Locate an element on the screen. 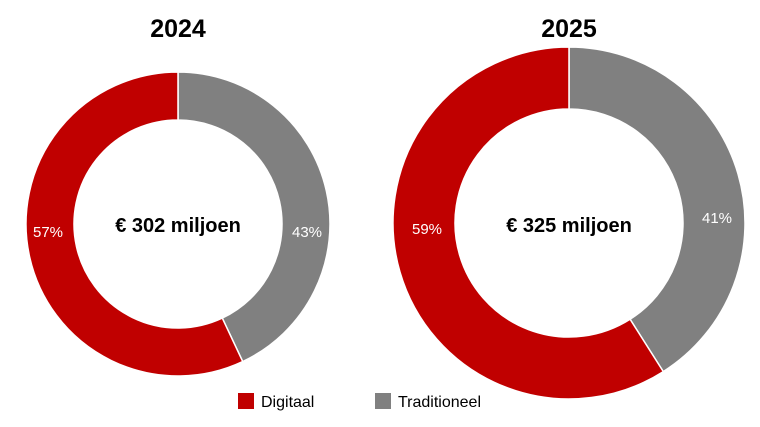 Image resolution: width=760 pixels, height=427 pixels. center-label-2024: € 302 miljoen is located at coordinates (178, 226).